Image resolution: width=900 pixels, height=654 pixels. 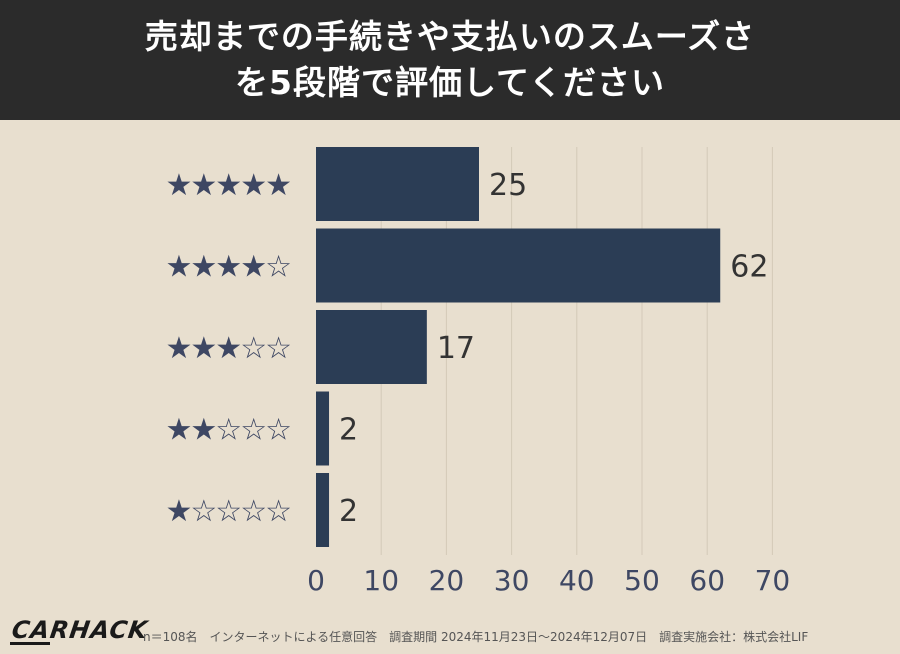 I want to click on category-label-2: ★★★☆☆, so click(x=228, y=348).